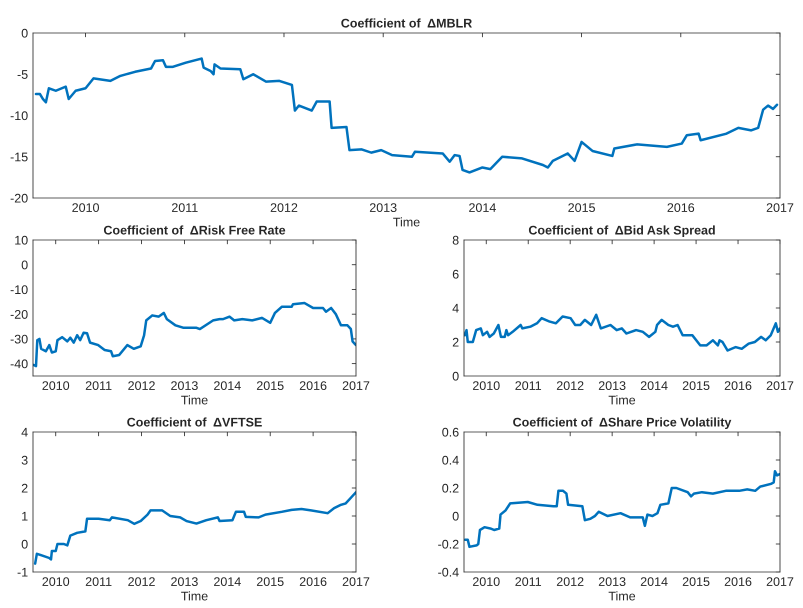  What do you see at coordinates (406, 23) in the screenshot?
I see `chart-title: Coefficient of ΔMBLR` at bounding box center [406, 23].